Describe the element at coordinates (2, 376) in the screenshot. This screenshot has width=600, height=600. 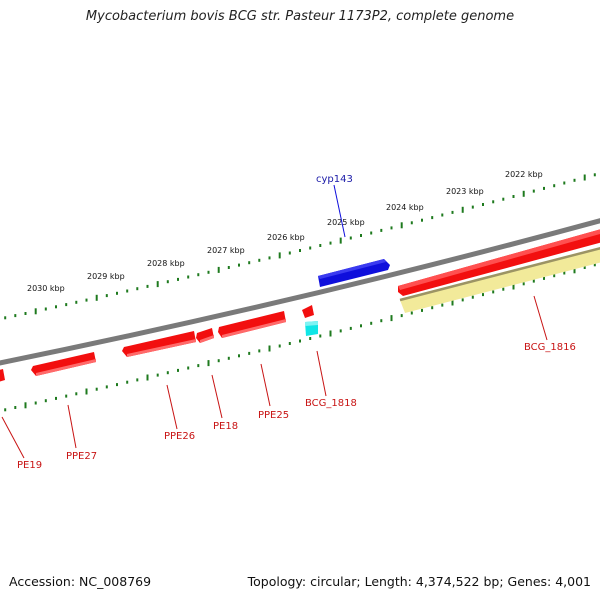
I see `gene-pe19` at that location.